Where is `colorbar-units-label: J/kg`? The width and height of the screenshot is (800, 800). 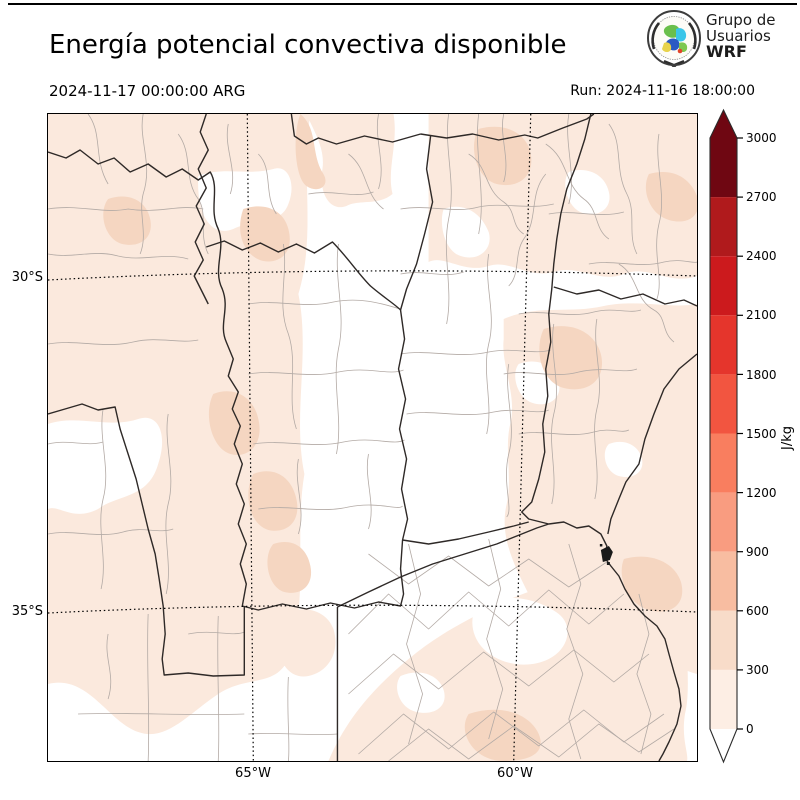 colorbar-units-label: J/kg is located at coordinates (787, 438).